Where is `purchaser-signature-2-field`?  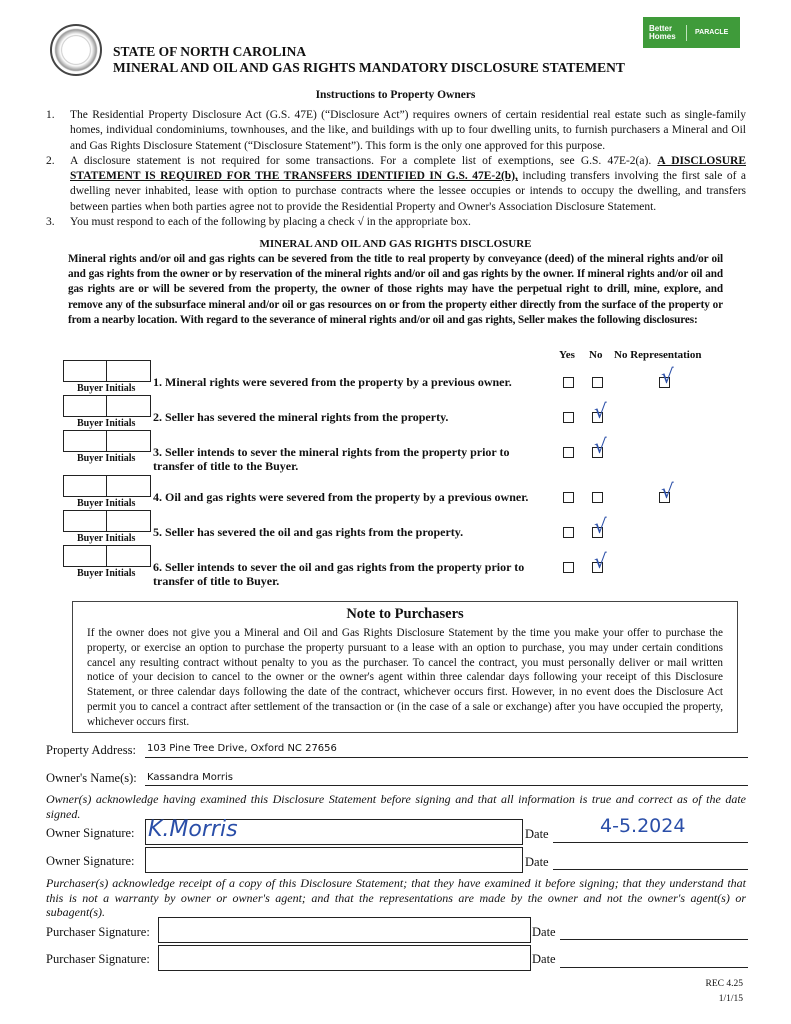
purchaser-signature-2-field is located at coordinates (344, 958).